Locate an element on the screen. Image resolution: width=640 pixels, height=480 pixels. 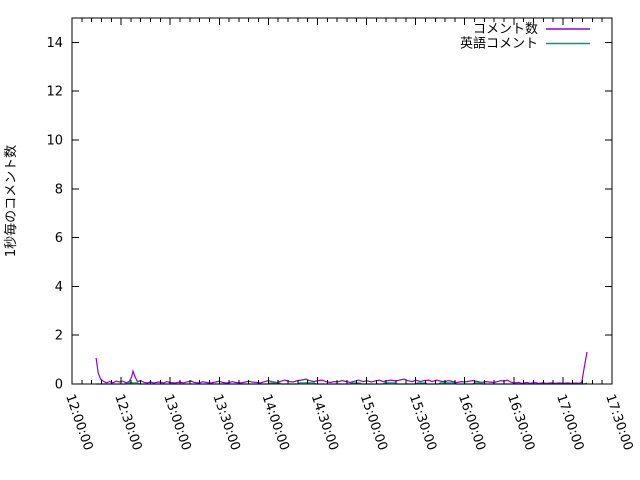
y-axis-title: 1秒毎のコメント数 is located at coordinates (11, 201).